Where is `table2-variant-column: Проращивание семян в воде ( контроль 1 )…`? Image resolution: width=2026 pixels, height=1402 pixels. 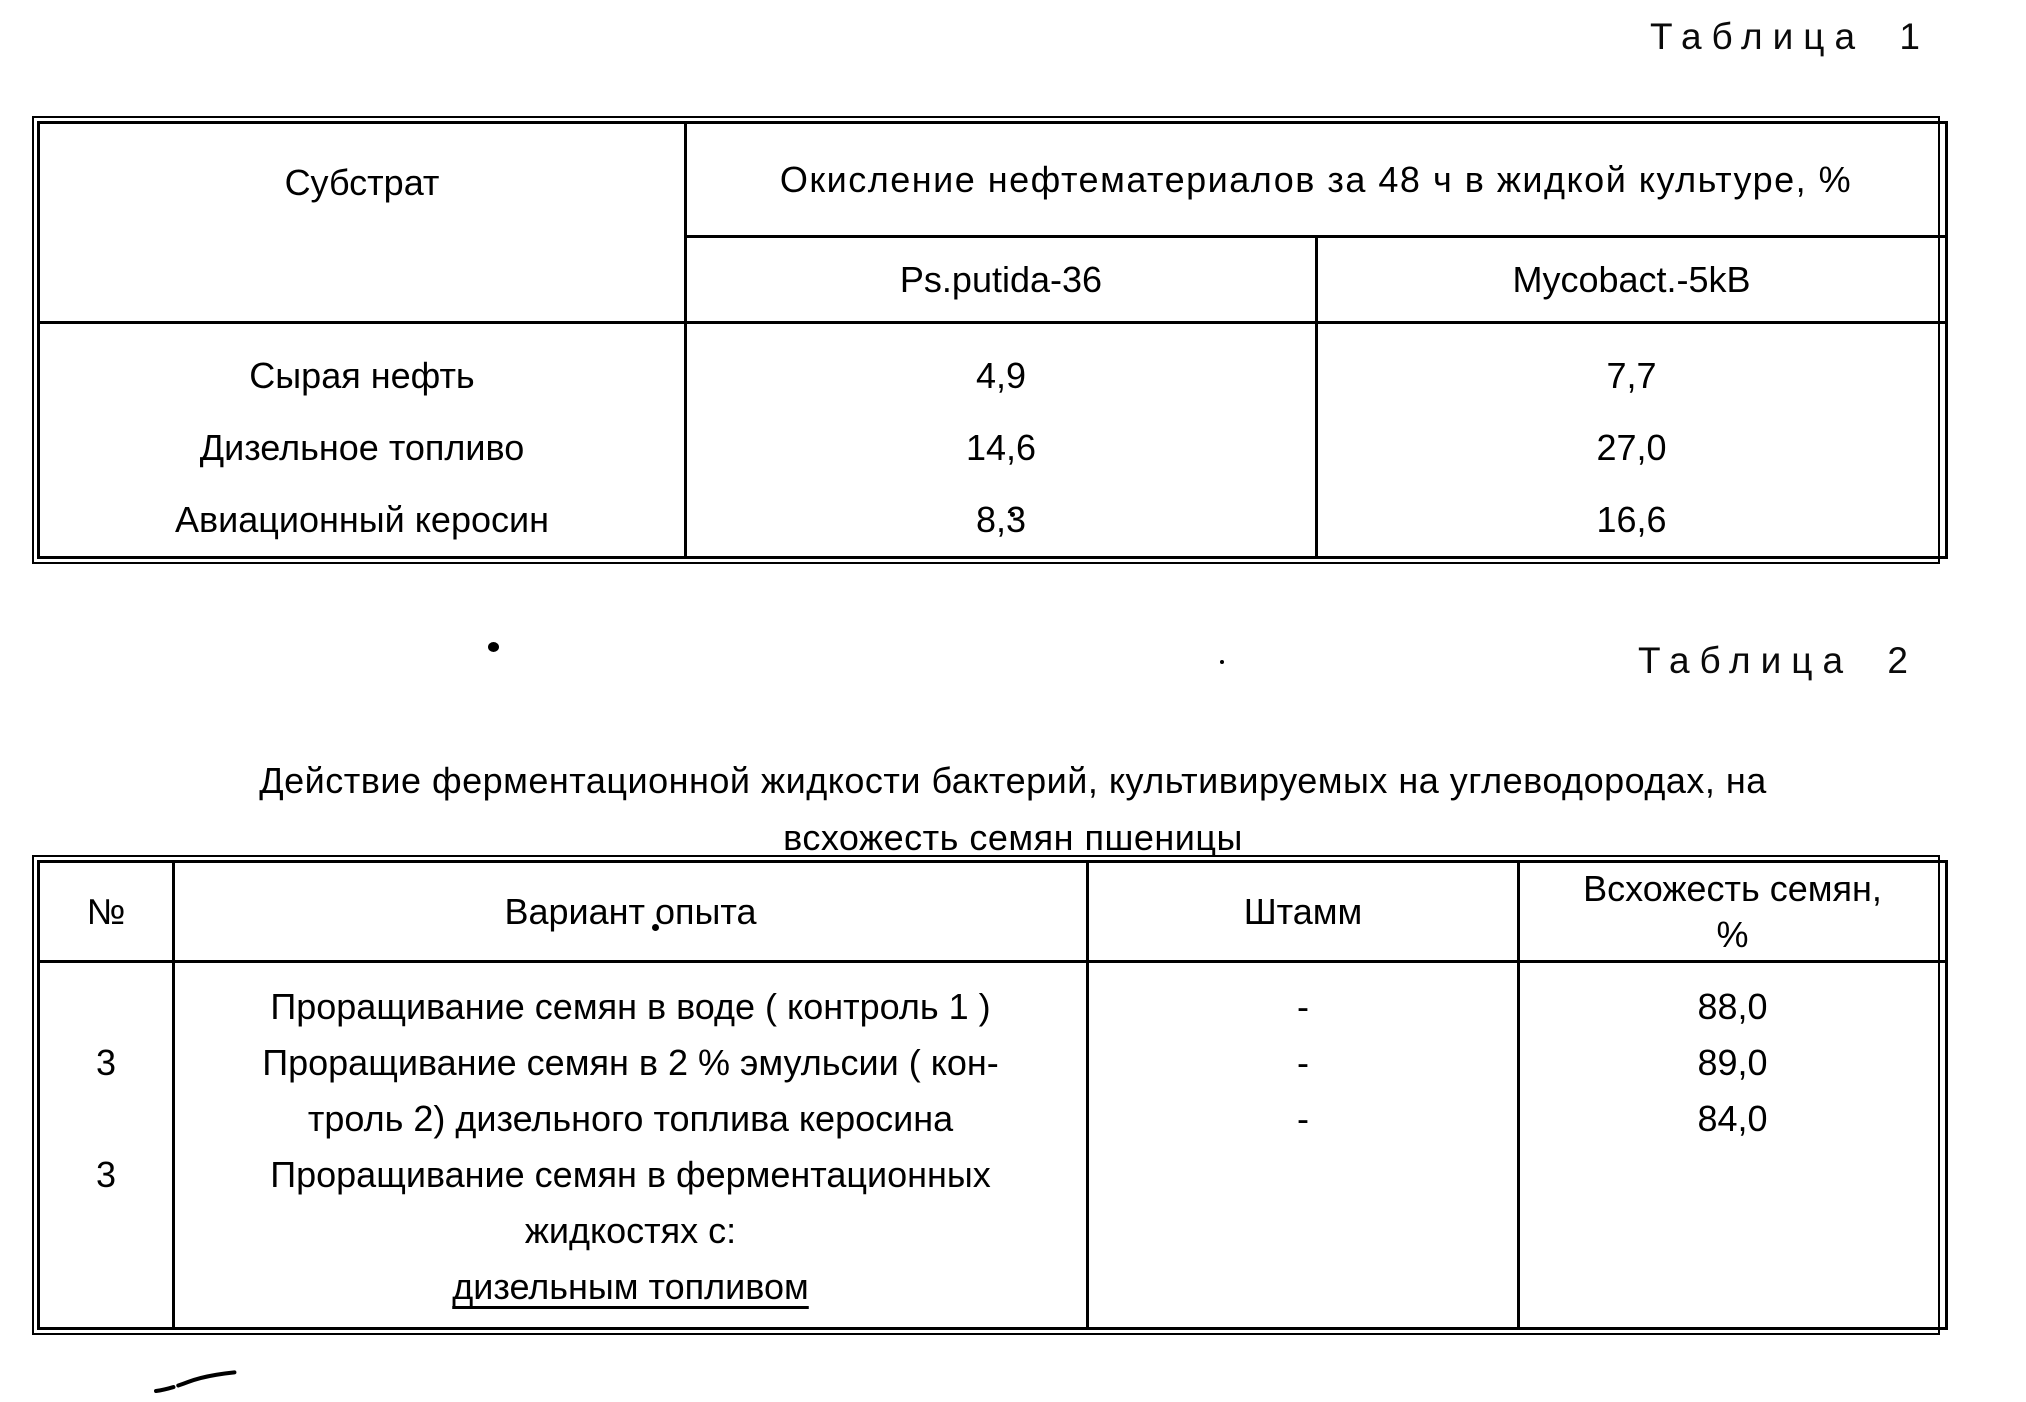
table2-variant-column: Проращивание семян в воде ( контроль 1 )… is located at coordinates (630, 1145).